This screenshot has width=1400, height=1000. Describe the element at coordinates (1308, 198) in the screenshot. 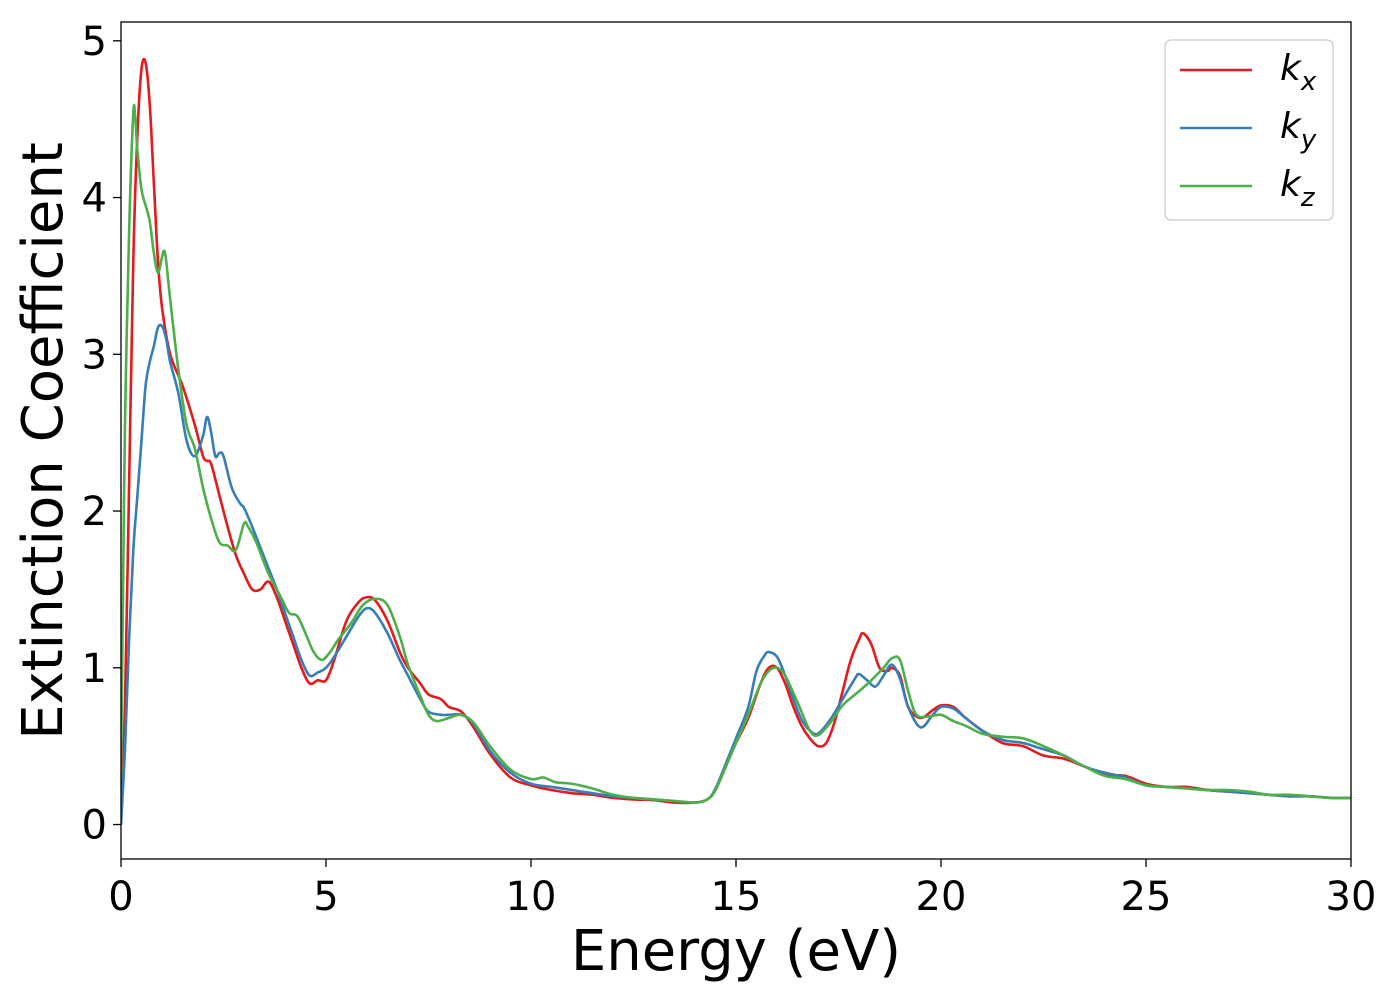

I see `legend-label-sub: z` at that location.